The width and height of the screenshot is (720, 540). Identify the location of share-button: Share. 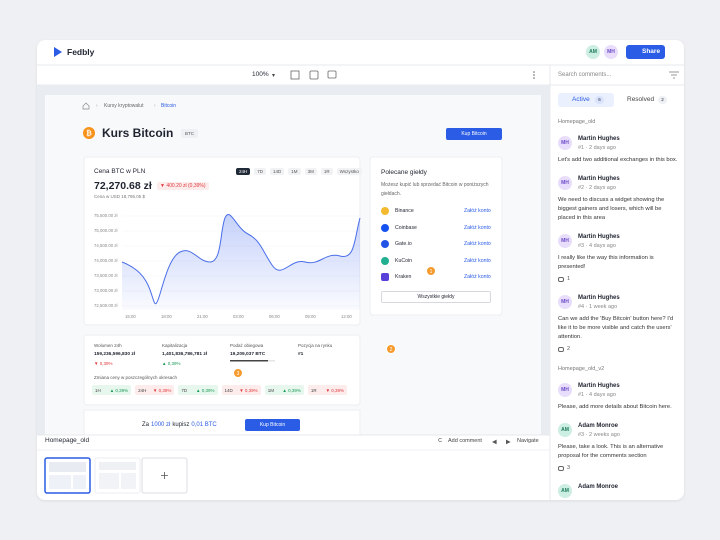
(645, 52).